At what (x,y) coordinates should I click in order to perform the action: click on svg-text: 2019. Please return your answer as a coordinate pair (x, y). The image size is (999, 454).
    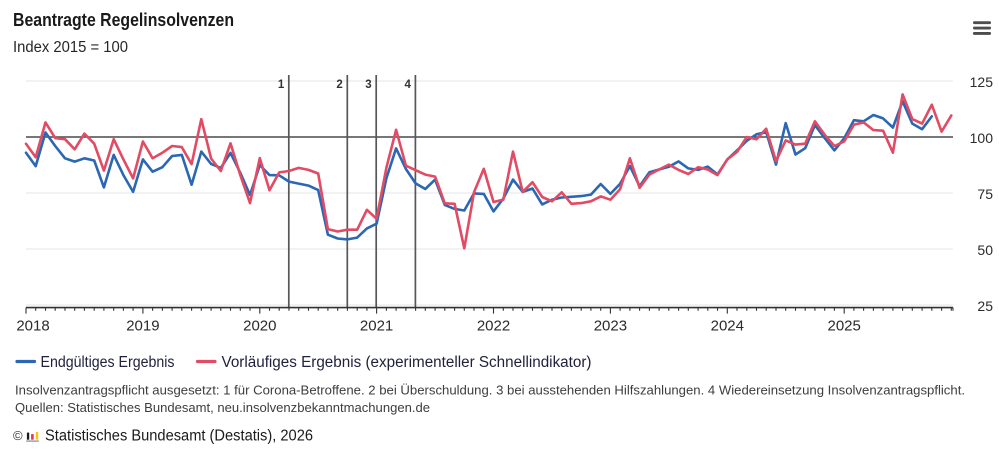
    Looking at the image, I should click on (142, 326).